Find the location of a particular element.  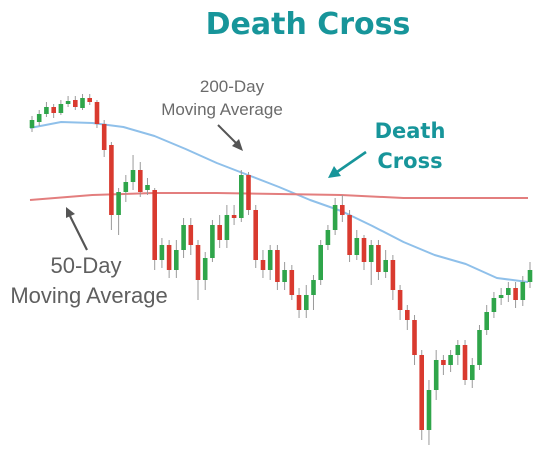

ma50-label-line2: Moving Average is located at coordinates (88, 295).